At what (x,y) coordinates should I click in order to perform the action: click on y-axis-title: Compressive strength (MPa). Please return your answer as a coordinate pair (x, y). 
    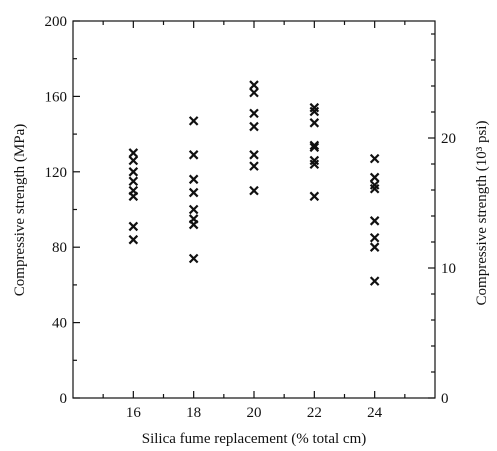
    Looking at the image, I should click on (20, 210).